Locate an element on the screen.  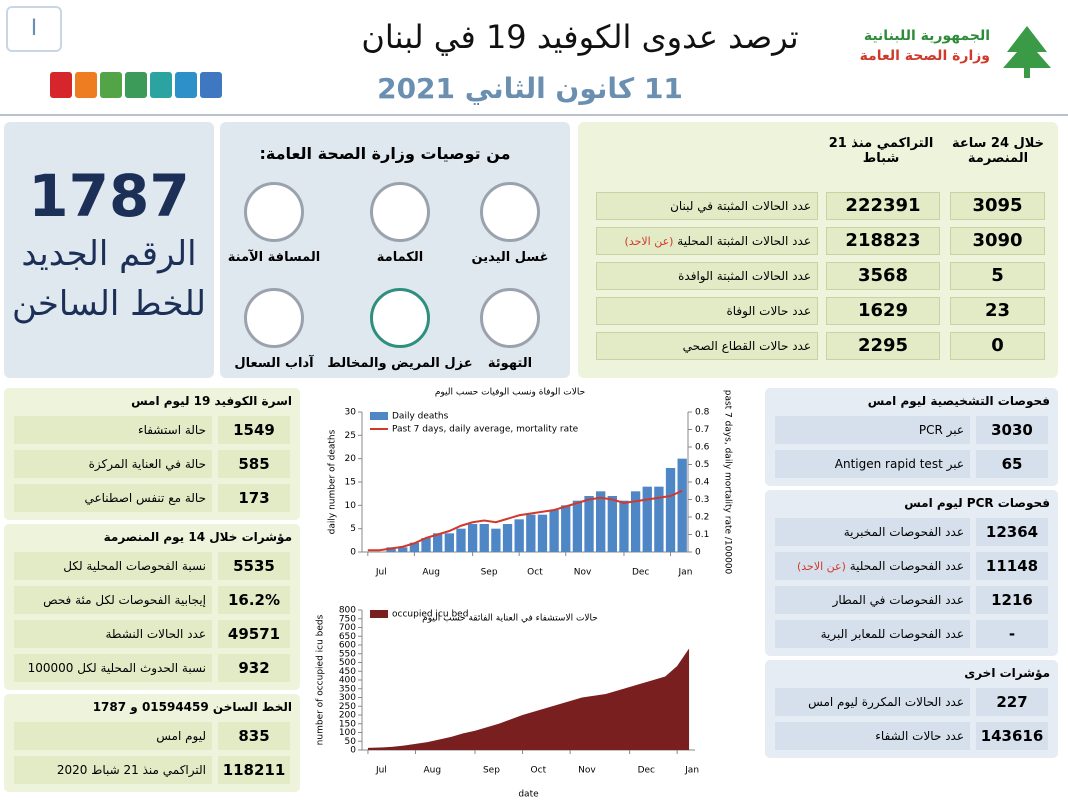
label: عدد الفحوصات المخبرية is located at coordinates (903, 532).